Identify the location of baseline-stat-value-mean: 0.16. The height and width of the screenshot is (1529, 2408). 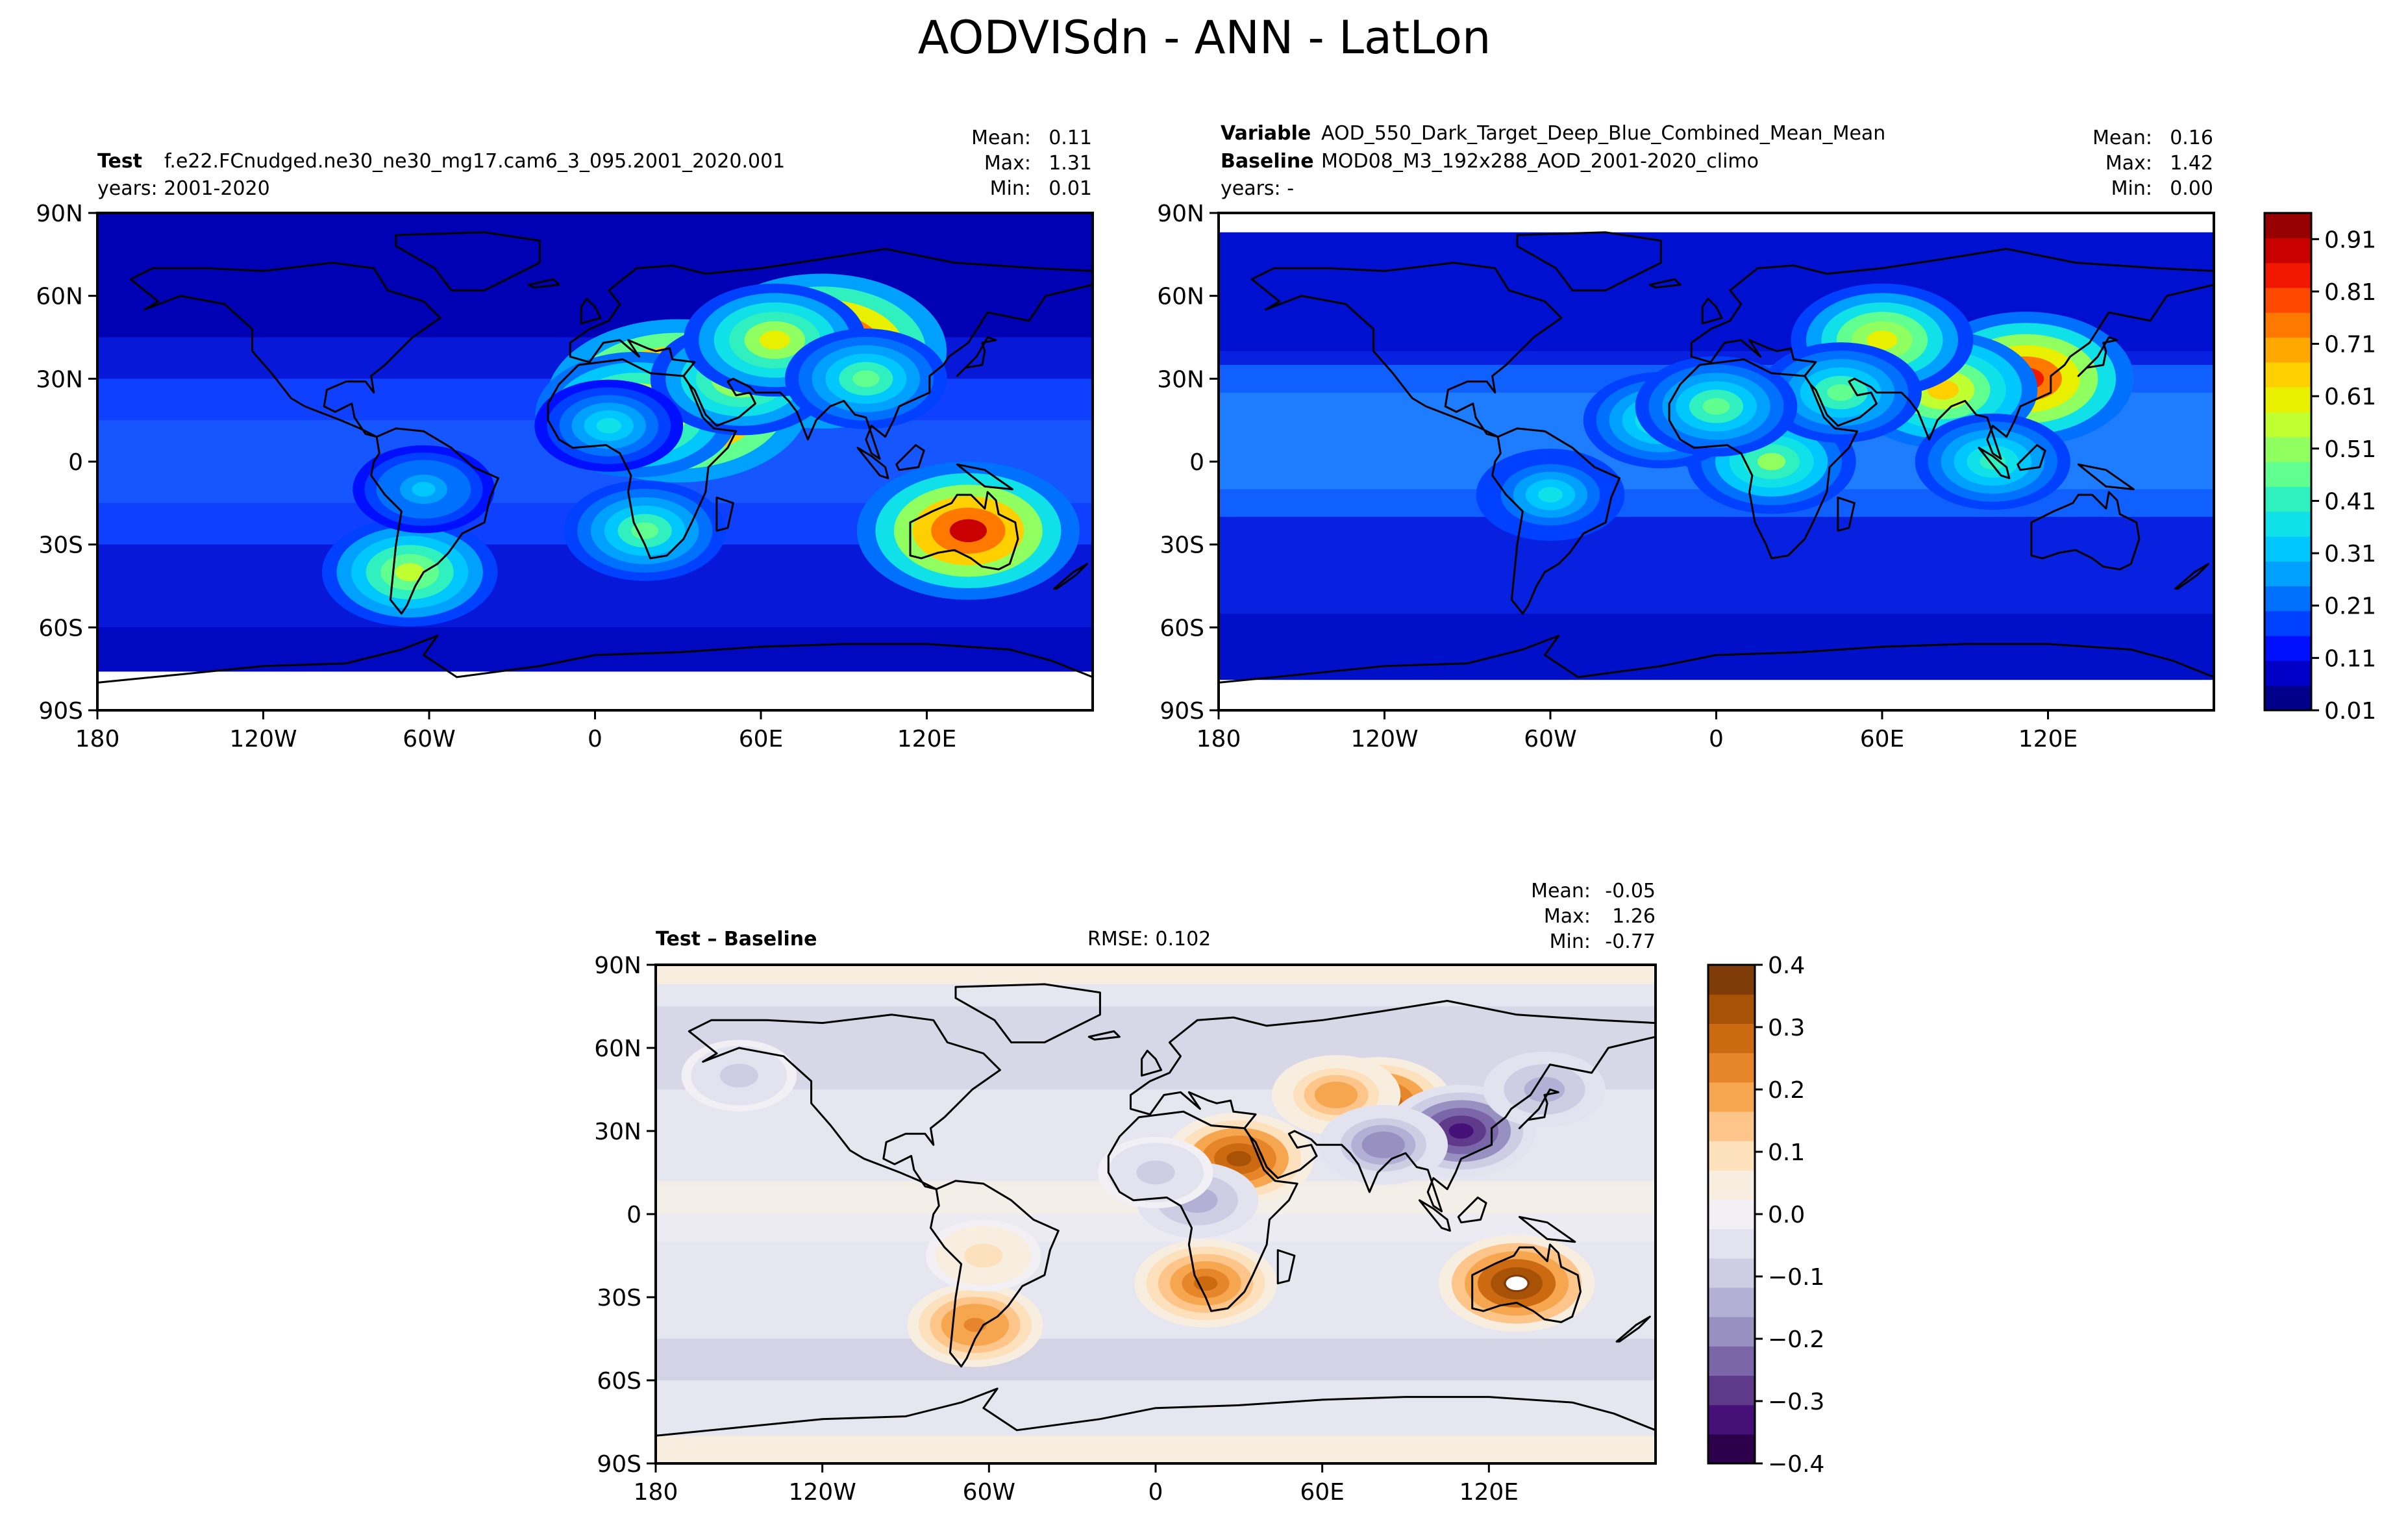
(2191, 138).